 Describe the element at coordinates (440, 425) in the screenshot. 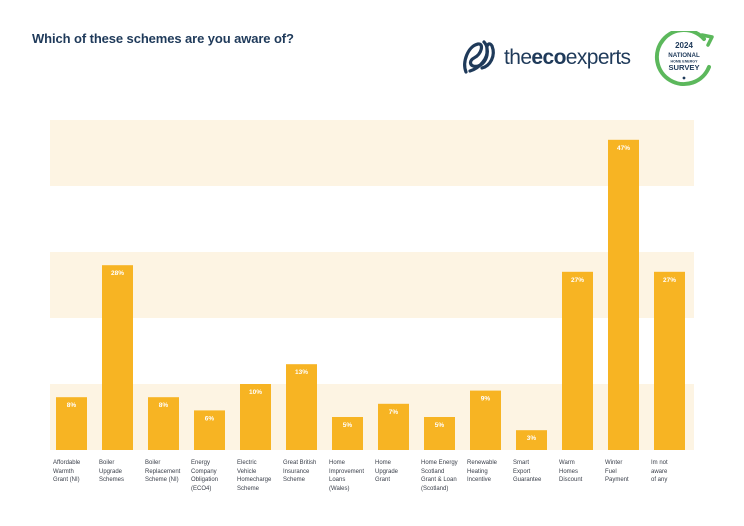

I see `bar-value-label-9: 5%` at that location.